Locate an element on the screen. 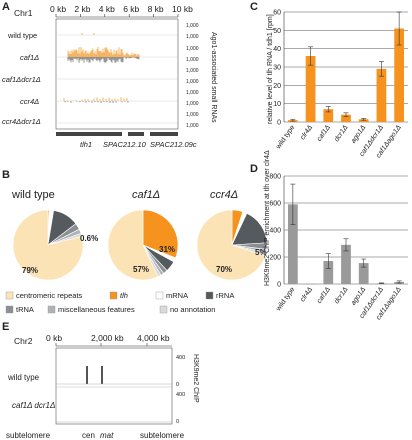  chart-d-ytick-label: 600 is located at coordinates (275, 204).